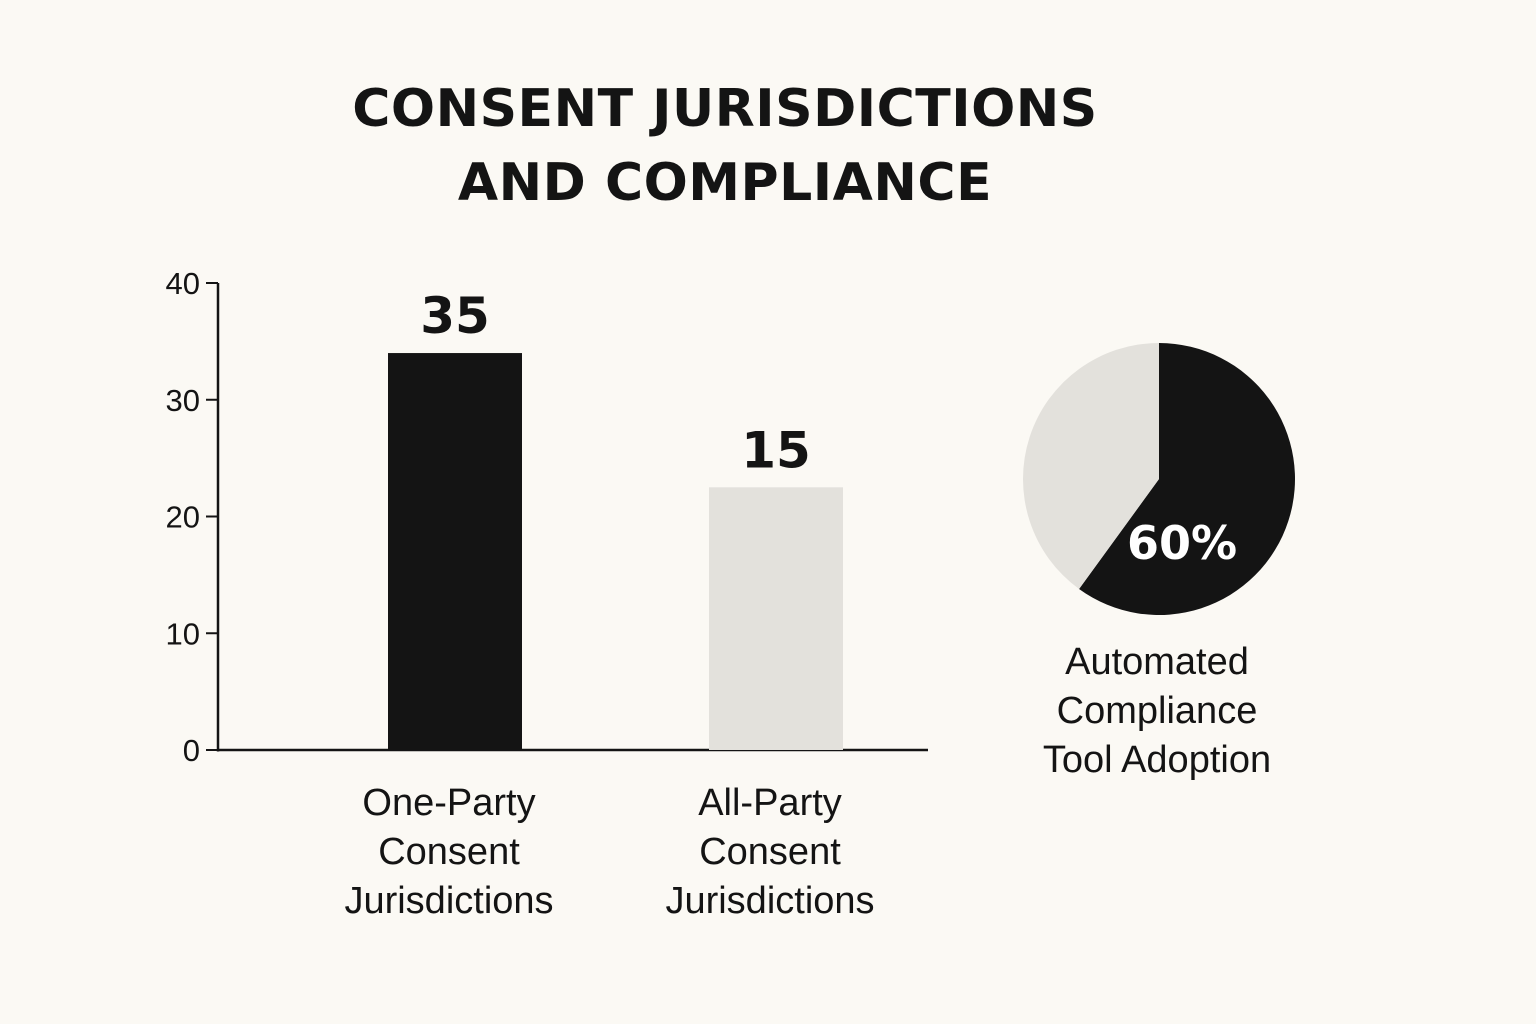  I want to click on y-tick-label: 20, so click(183, 517).